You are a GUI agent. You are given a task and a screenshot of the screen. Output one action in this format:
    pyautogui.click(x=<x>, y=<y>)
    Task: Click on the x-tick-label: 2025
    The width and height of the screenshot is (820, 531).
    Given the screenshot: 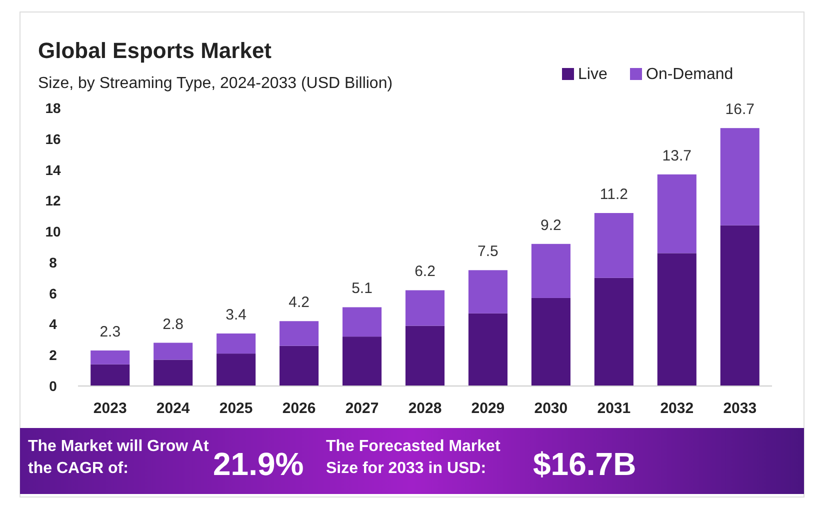 What is the action you would take?
    pyautogui.click(x=236, y=408)
    